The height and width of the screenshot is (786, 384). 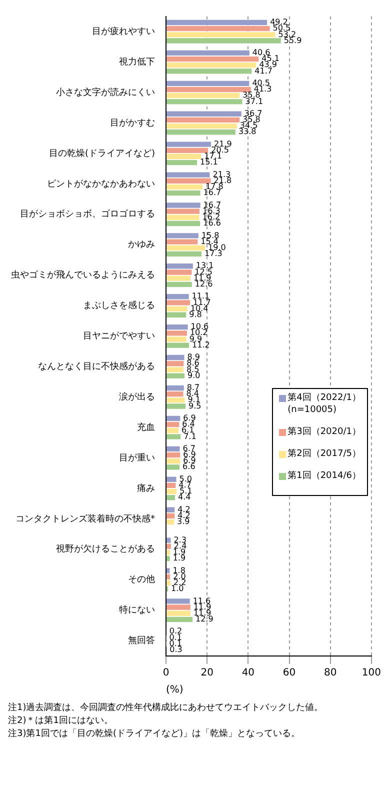 What do you see at coordinates (372, 673) in the screenshot?
I see `x-tick-label: 100` at bounding box center [372, 673].